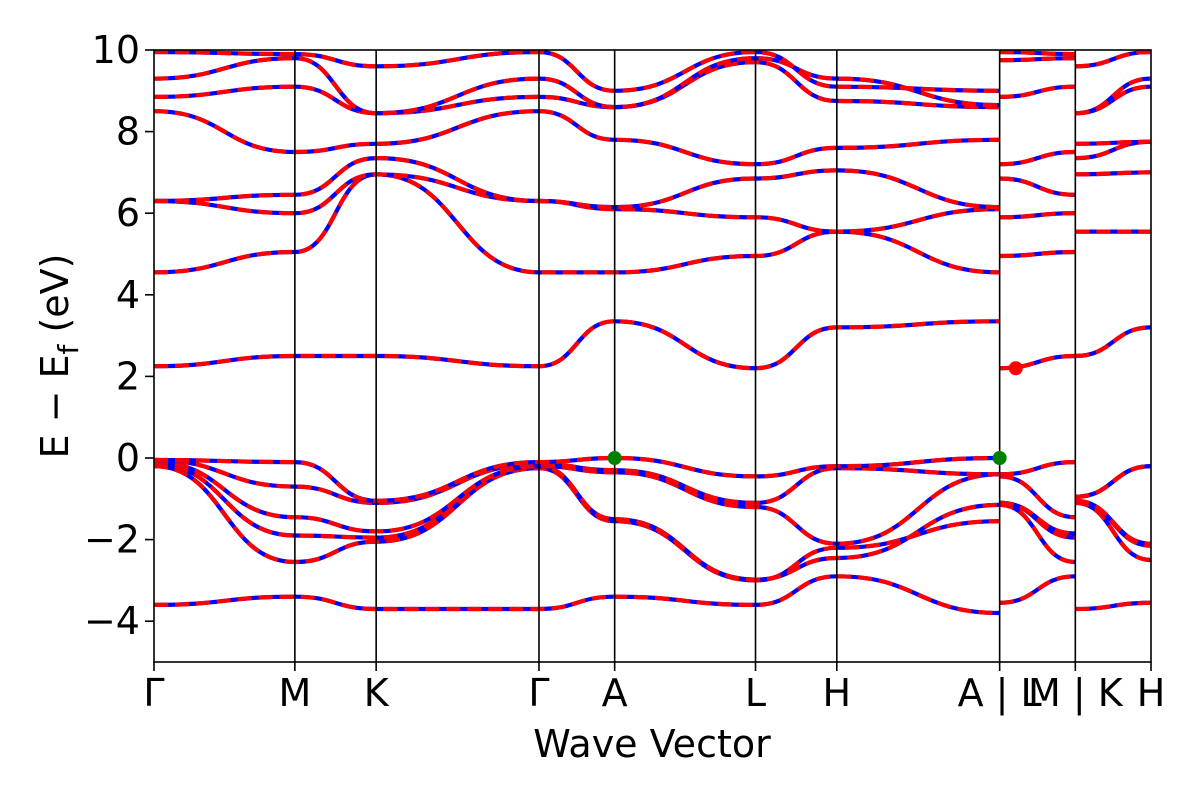  I want to click on y-axis-label: E − Ef (eV), so click(59, 356).